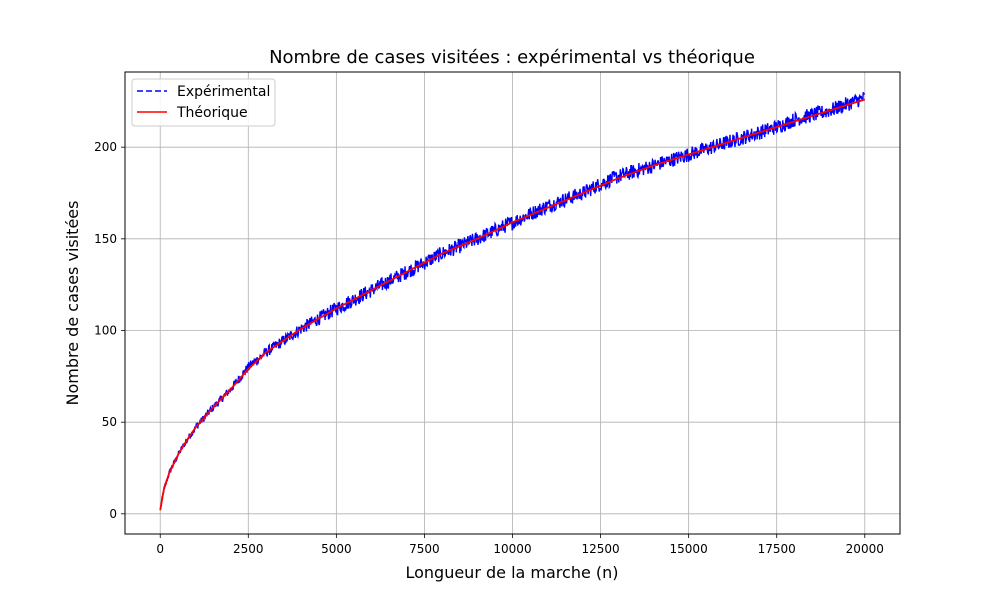  I want to click on x-tick-label: 7500, so click(424, 549).